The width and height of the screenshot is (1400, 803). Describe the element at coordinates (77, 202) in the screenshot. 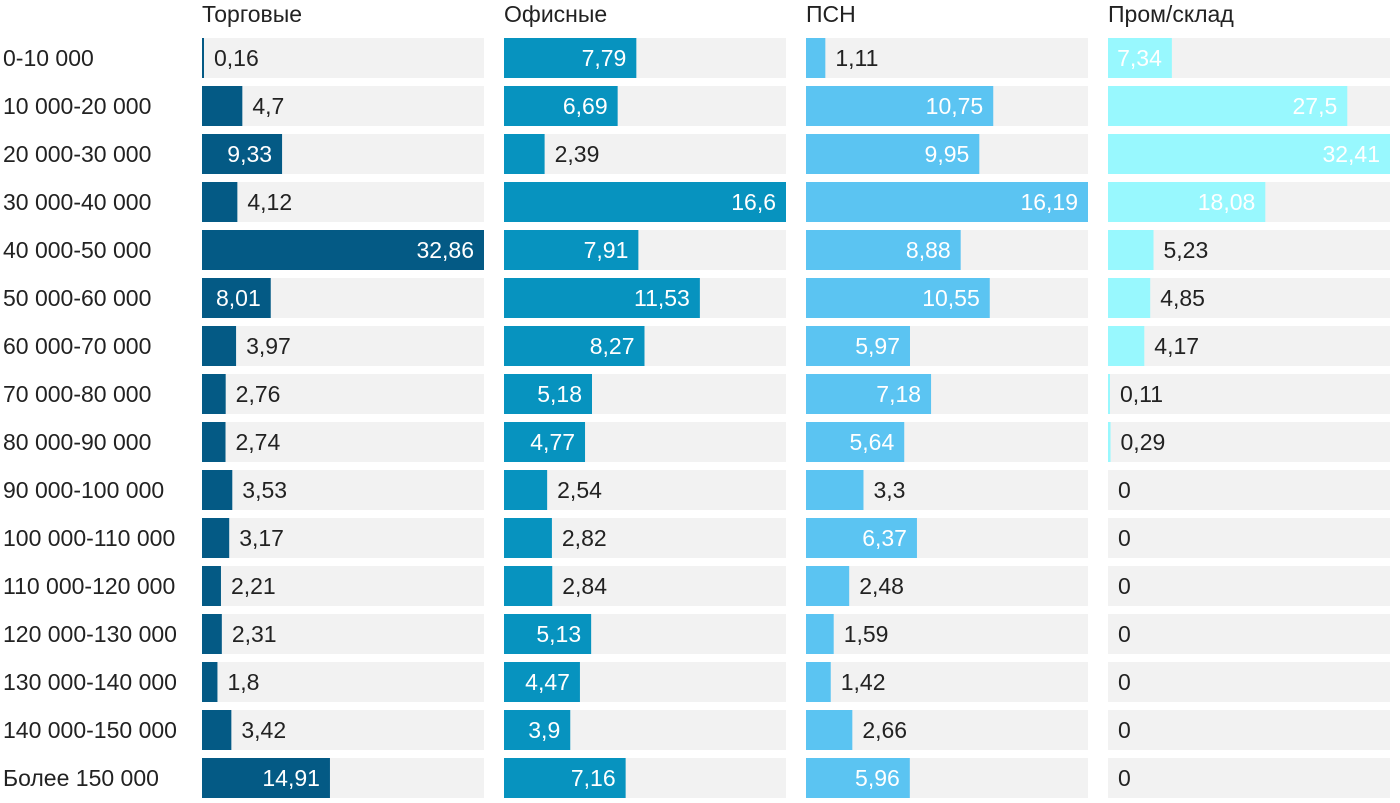

I see `category-label: 30 000-40 000` at that location.